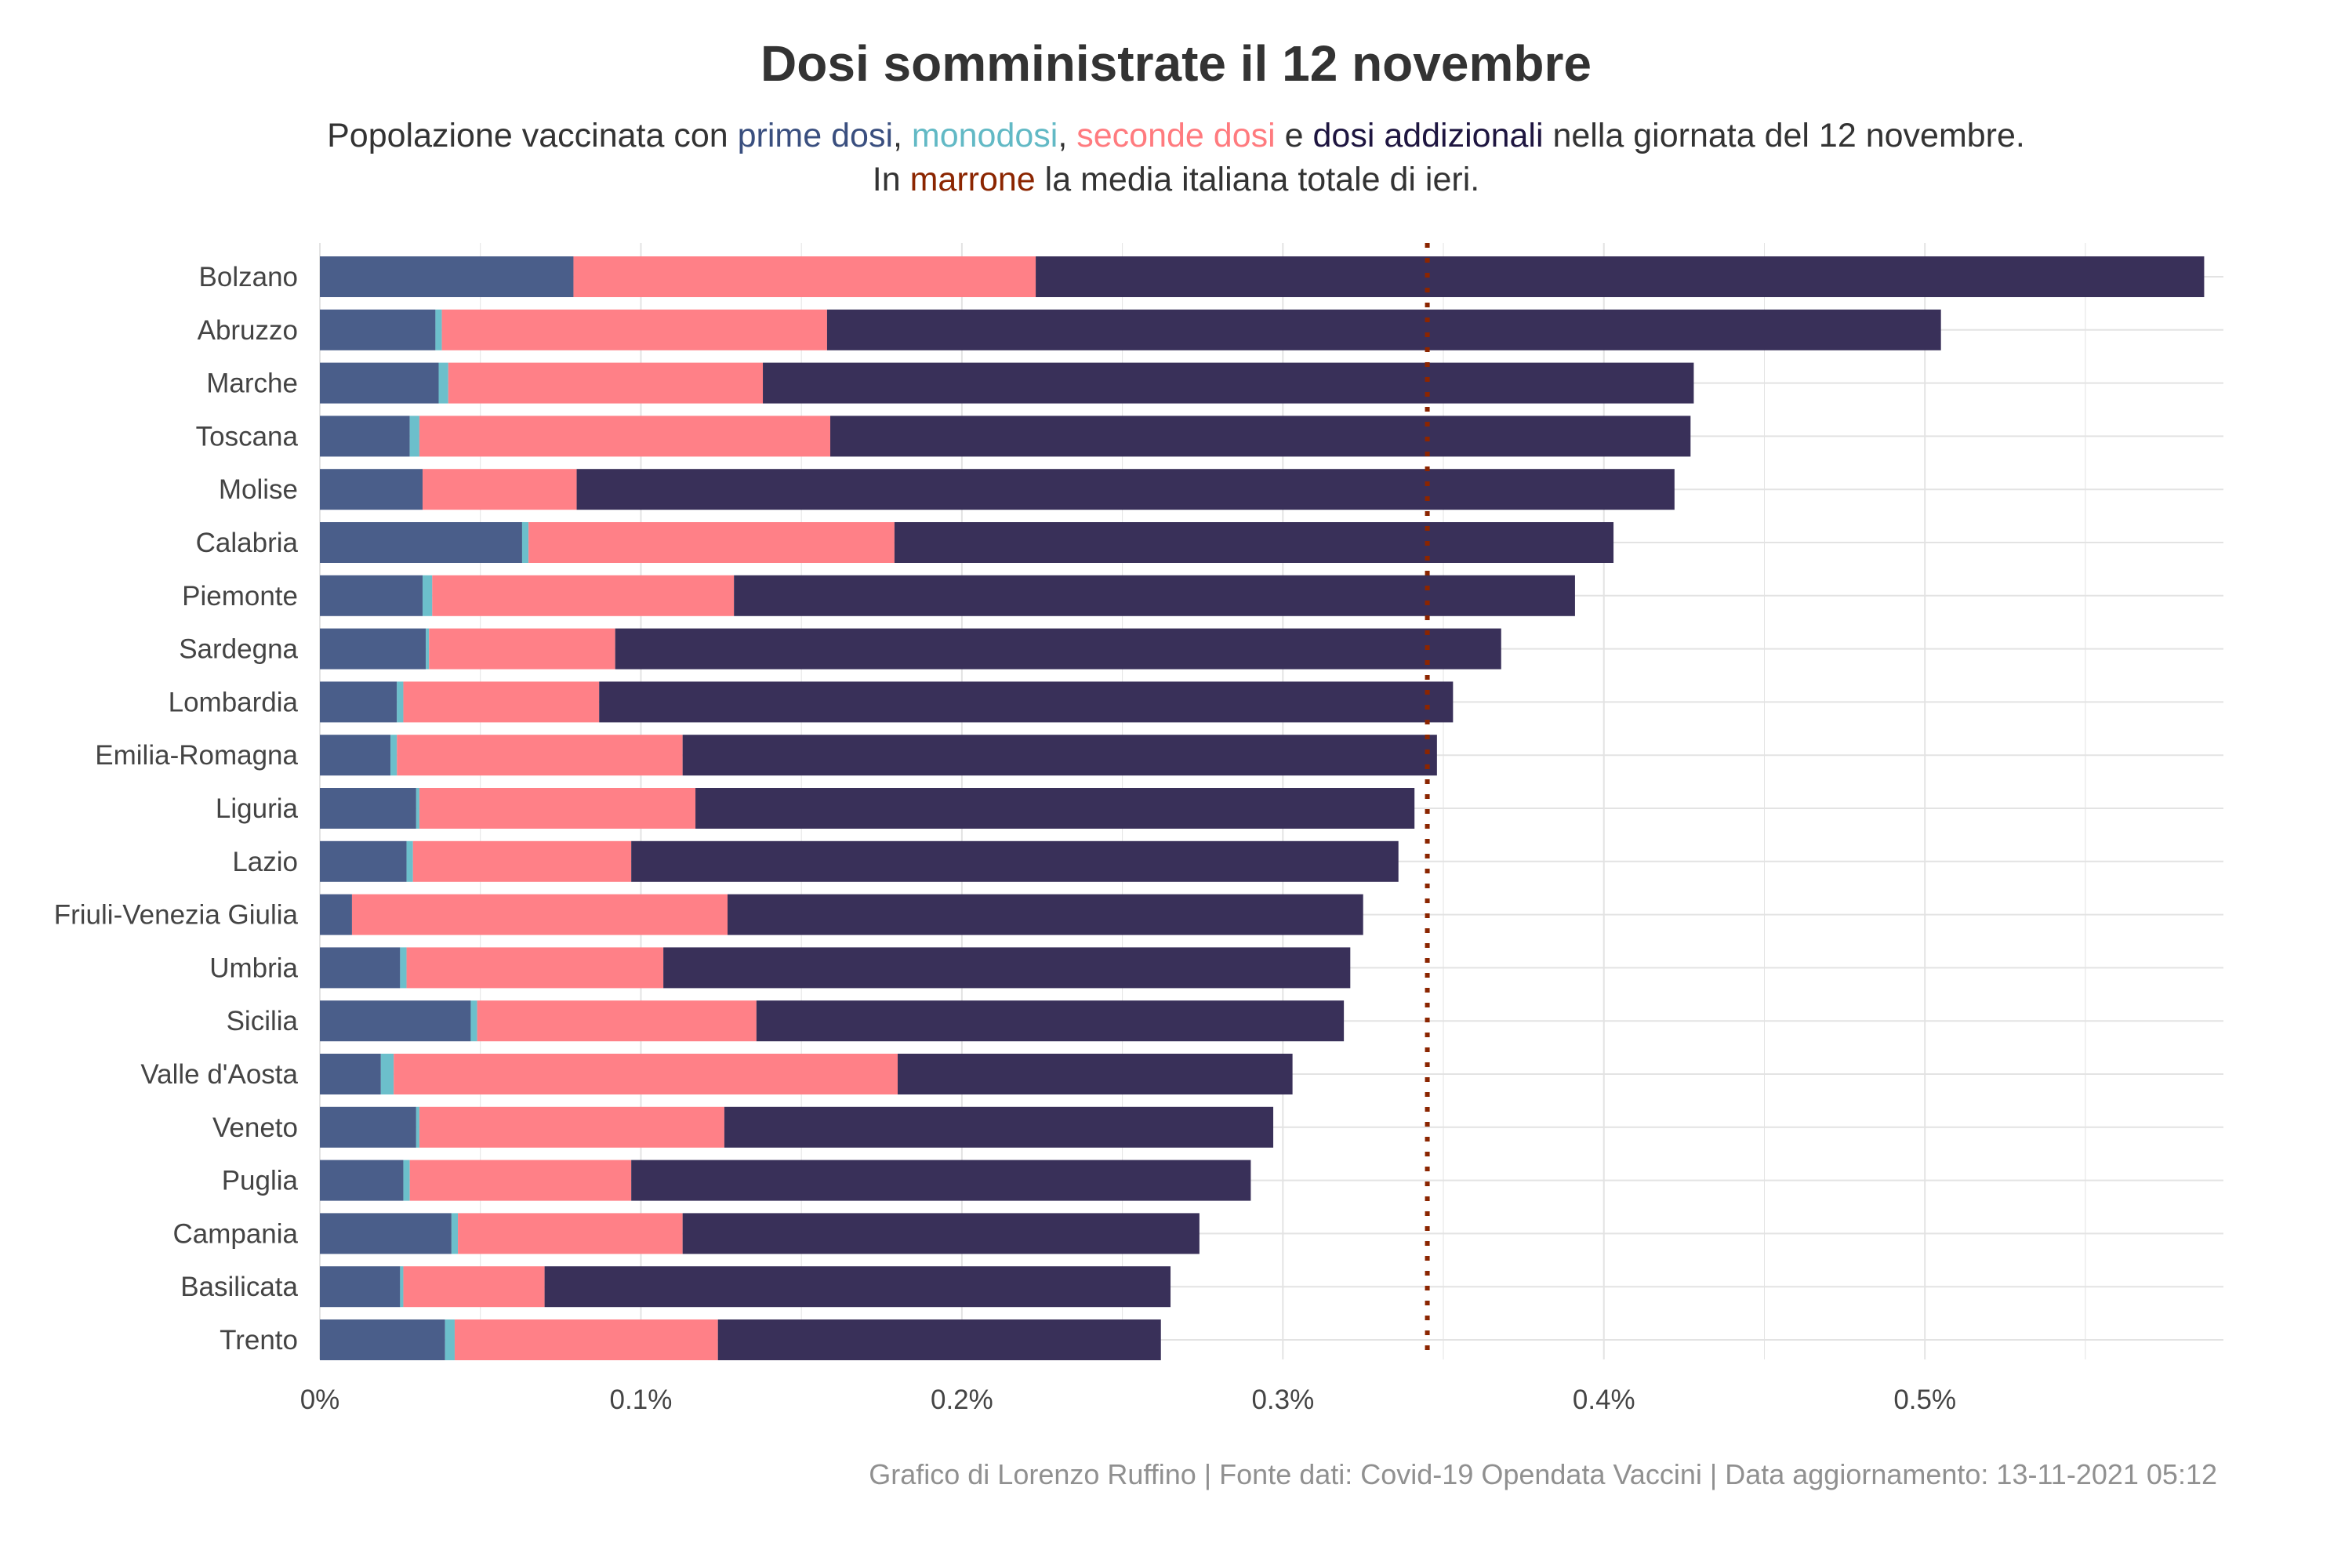 The height and width of the screenshot is (1568, 2352). Describe the element at coordinates (260, 1181) in the screenshot. I see `category-label: Puglia` at that location.